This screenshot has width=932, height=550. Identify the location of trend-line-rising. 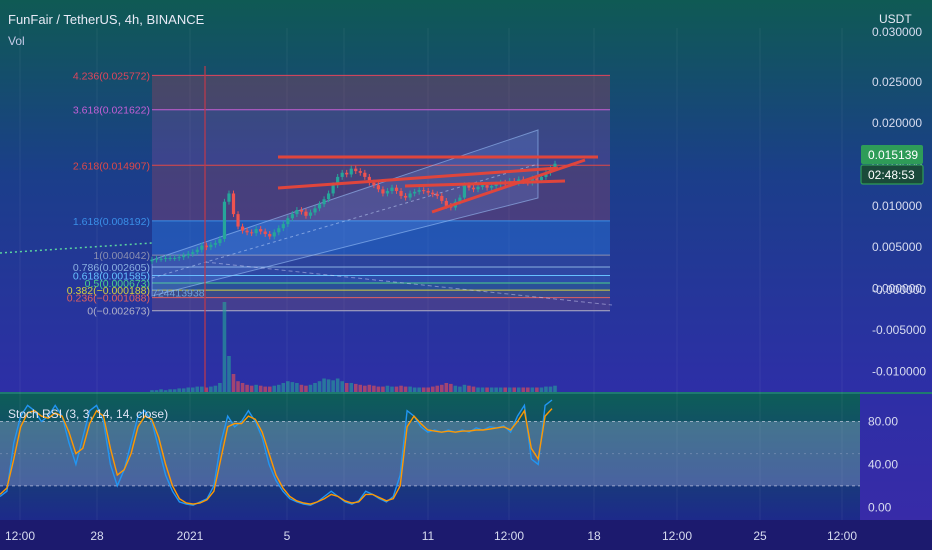
(508, 186).